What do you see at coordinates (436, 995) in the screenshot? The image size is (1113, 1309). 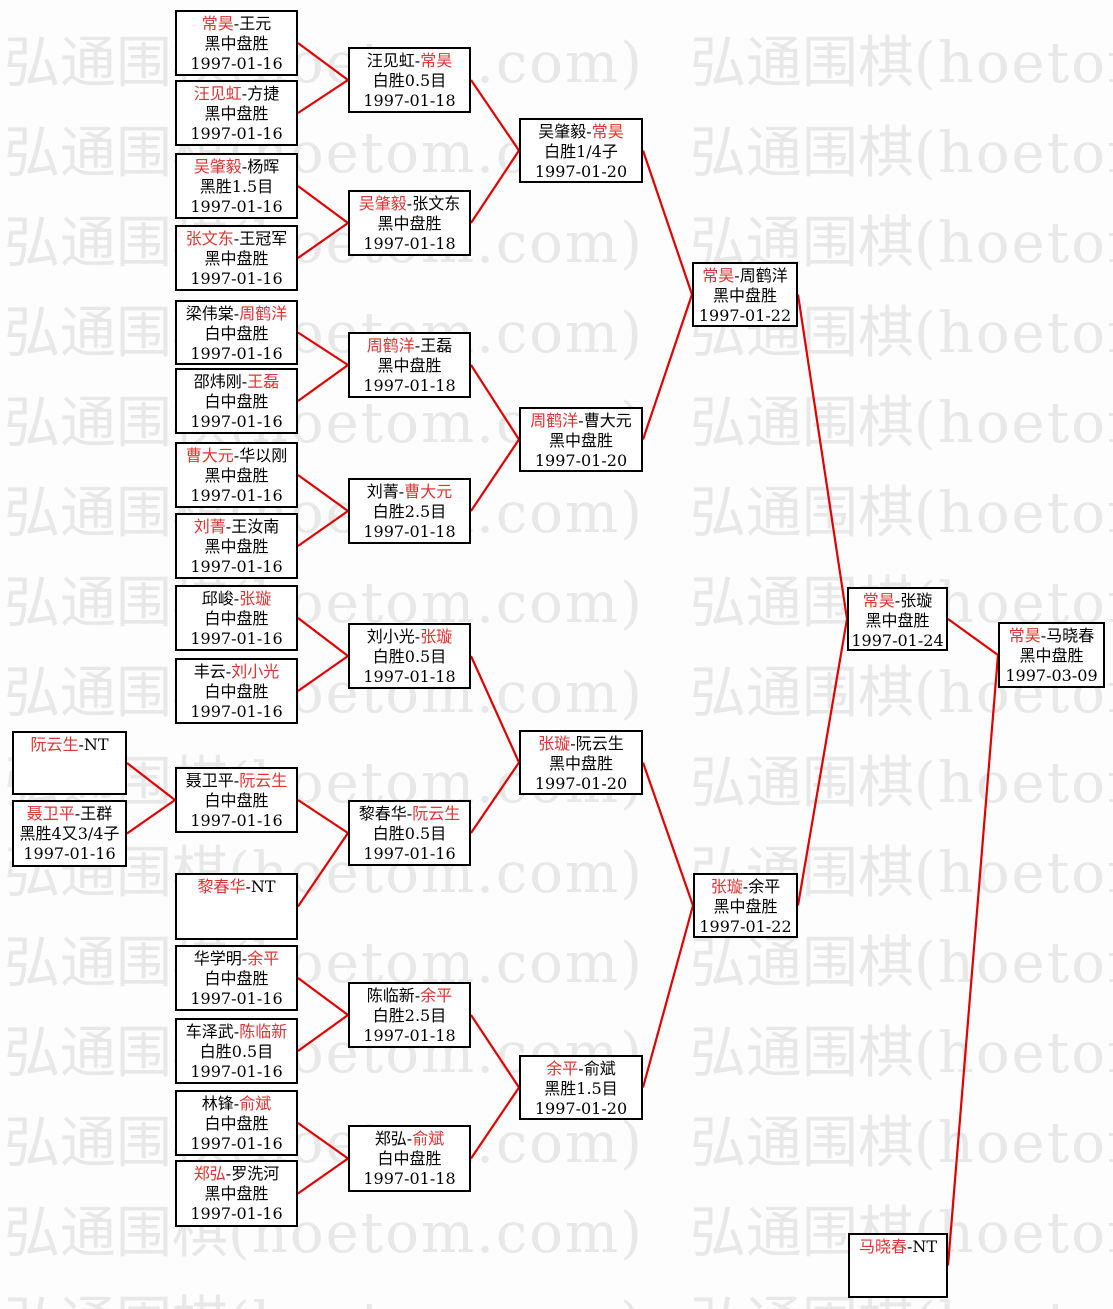 I see `winner-name: 余平` at bounding box center [436, 995].